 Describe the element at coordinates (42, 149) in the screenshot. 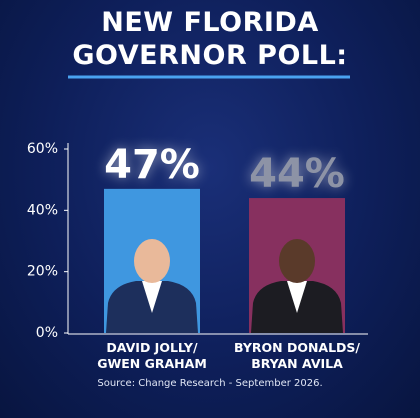

I see `y-tick-label: 60%` at that location.